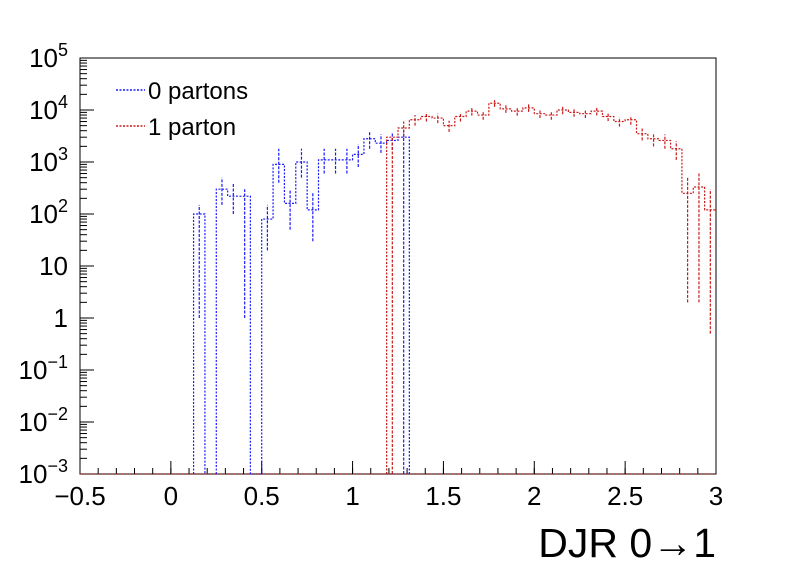  Describe the element at coordinates (198, 91) in the screenshot. I see `legend-label: 0 partons` at that location.